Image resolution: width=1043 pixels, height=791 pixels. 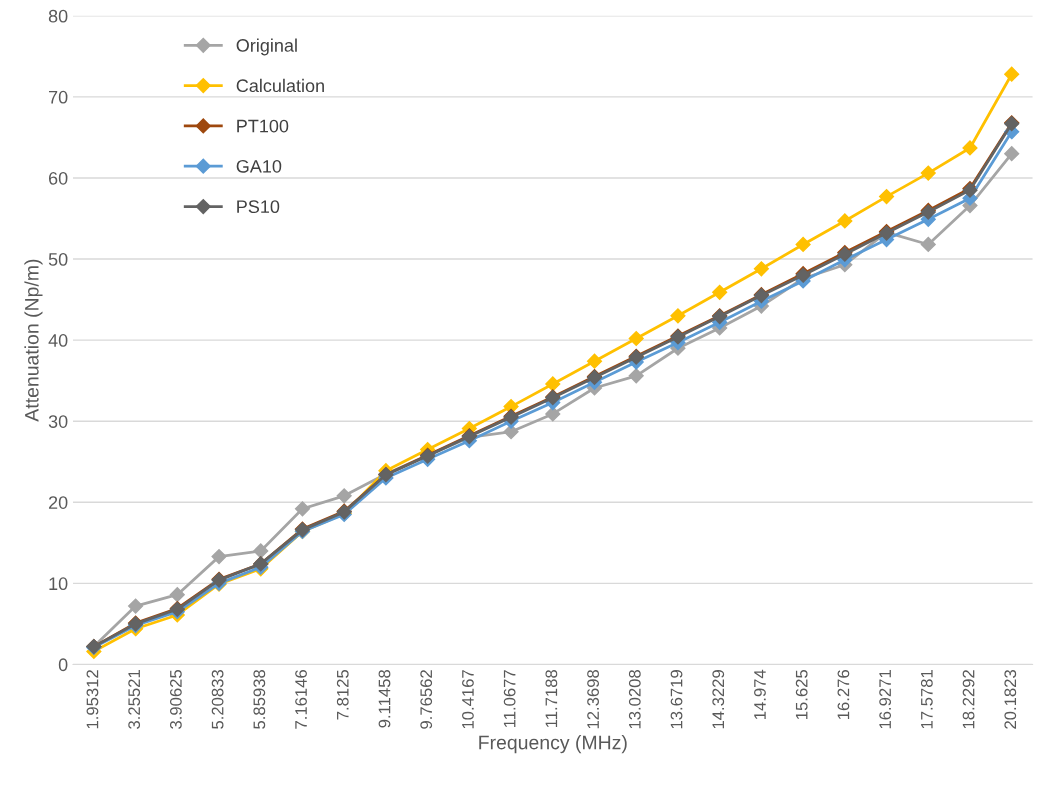 What do you see at coordinates (342, 694) in the screenshot?
I see `x-tick-label: 7.8125` at bounding box center [342, 694].